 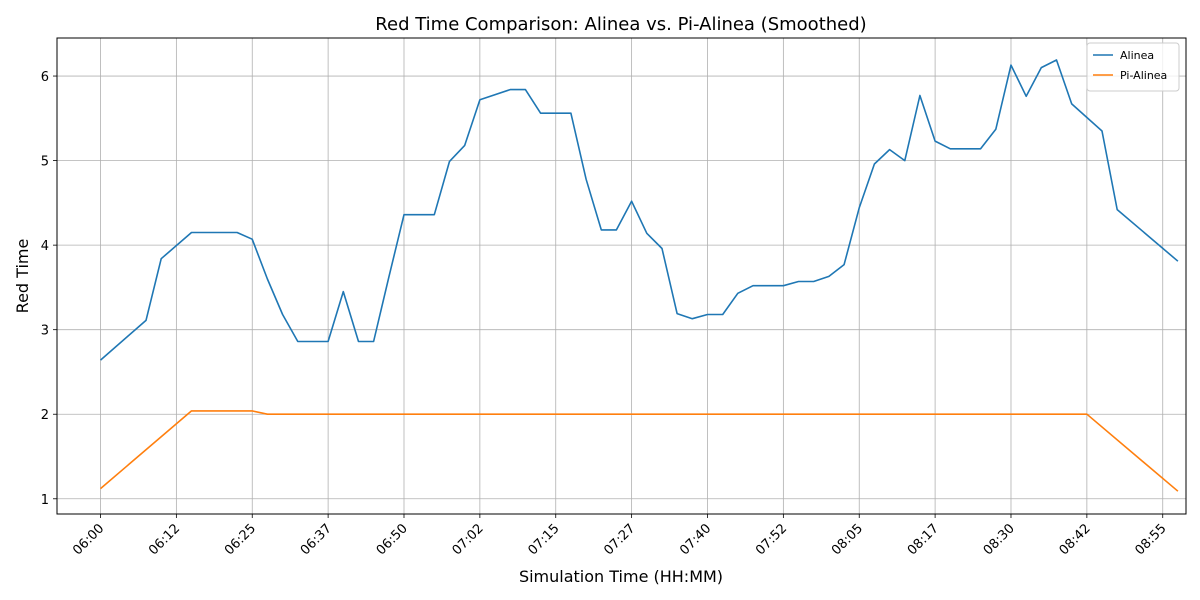 What do you see at coordinates (240, 539) in the screenshot?
I see `x-tick-label: 06:25` at bounding box center [240, 539].